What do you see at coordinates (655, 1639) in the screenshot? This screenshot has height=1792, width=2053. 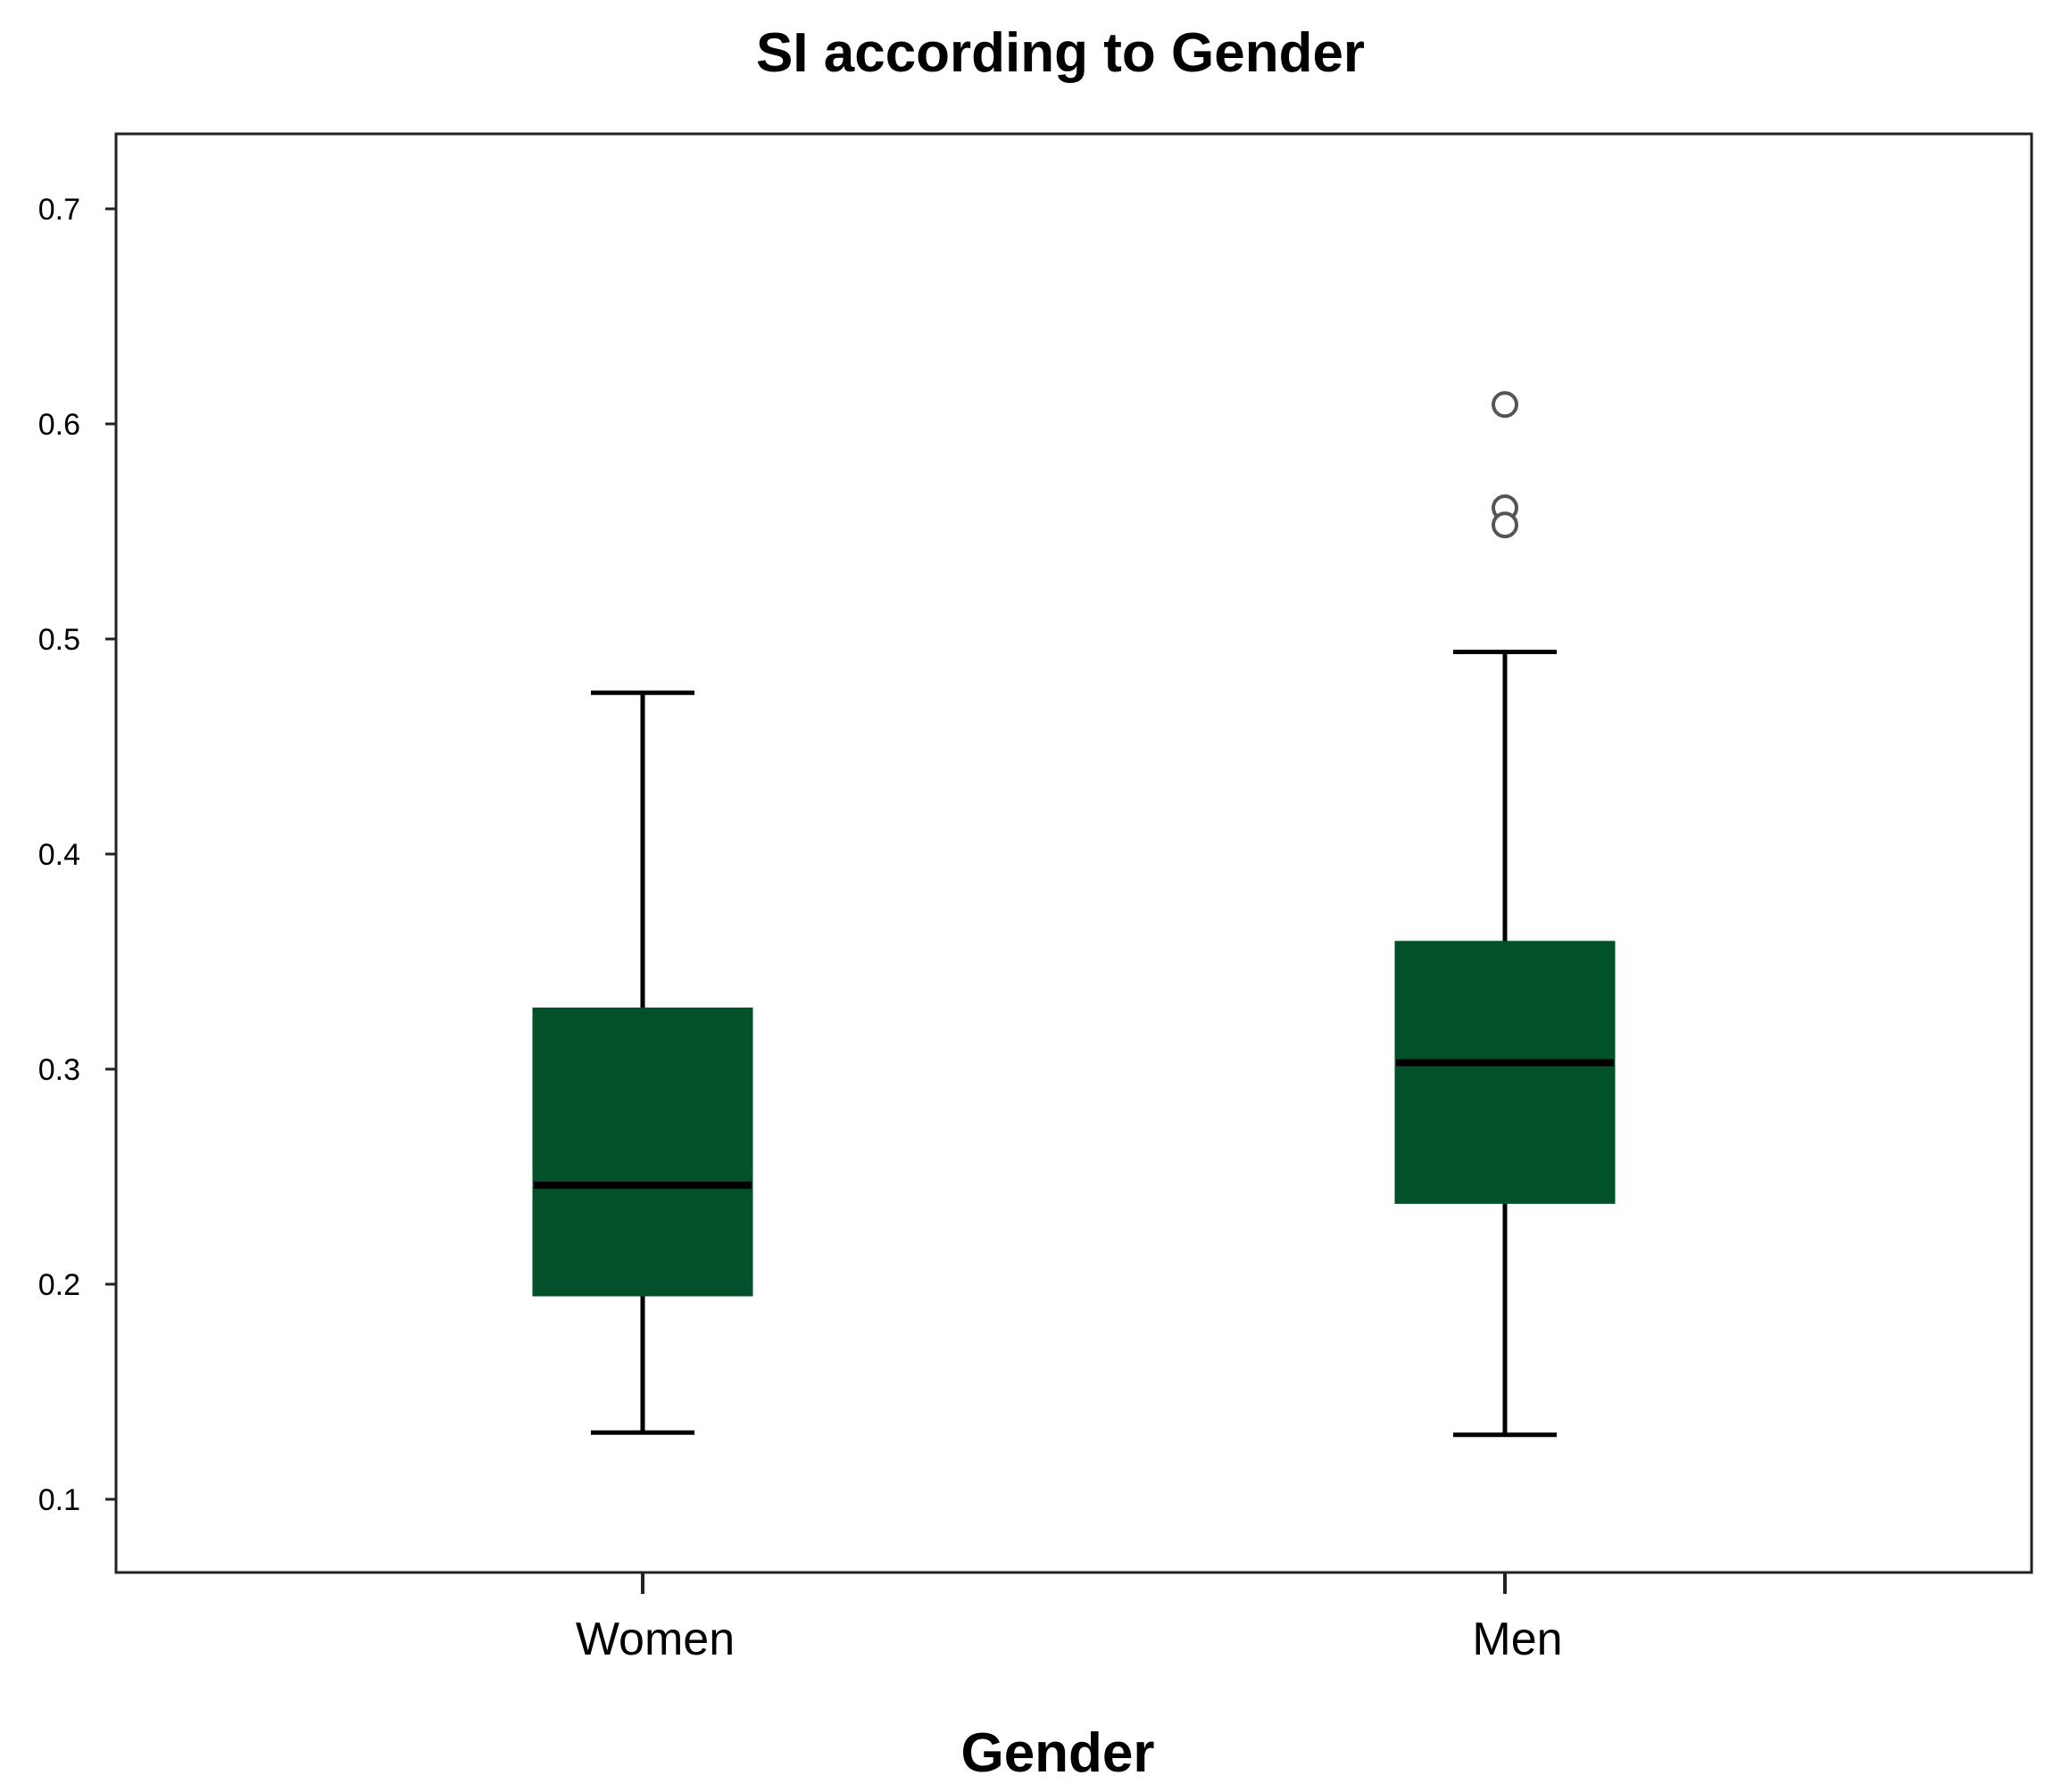 I see `x-category-label: Women` at bounding box center [655, 1639].